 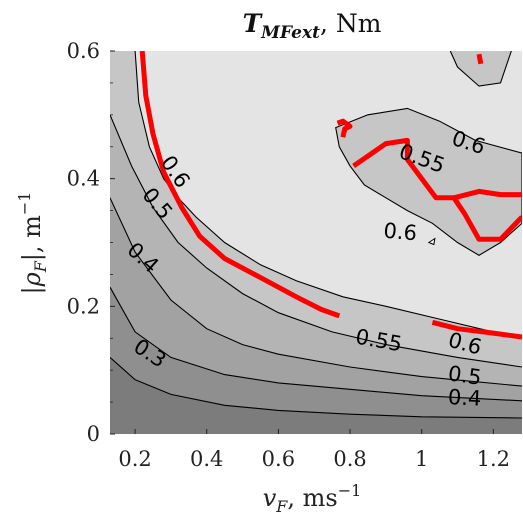 I want to click on x-axis-label: vF, ms−1, so click(x=312, y=498).